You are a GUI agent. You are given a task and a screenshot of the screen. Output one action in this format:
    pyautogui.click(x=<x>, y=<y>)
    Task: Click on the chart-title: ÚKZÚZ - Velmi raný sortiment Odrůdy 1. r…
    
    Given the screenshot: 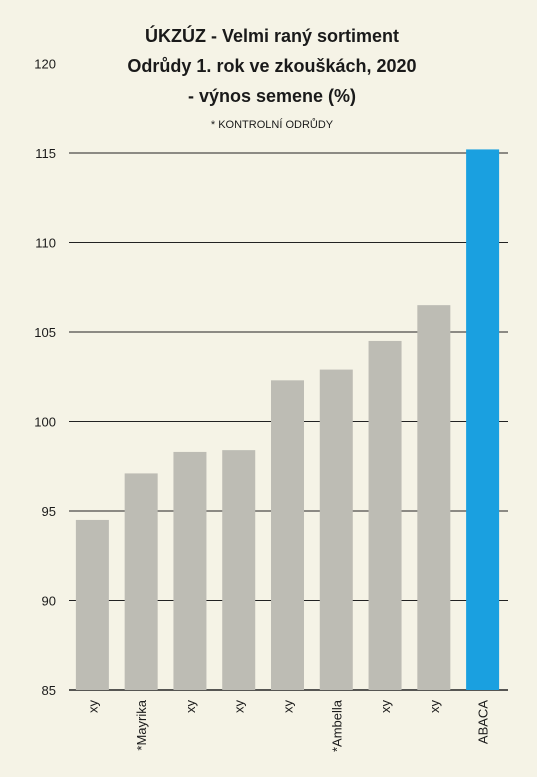 What is the action you would take?
    pyautogui.click(x=271, y=78)
    